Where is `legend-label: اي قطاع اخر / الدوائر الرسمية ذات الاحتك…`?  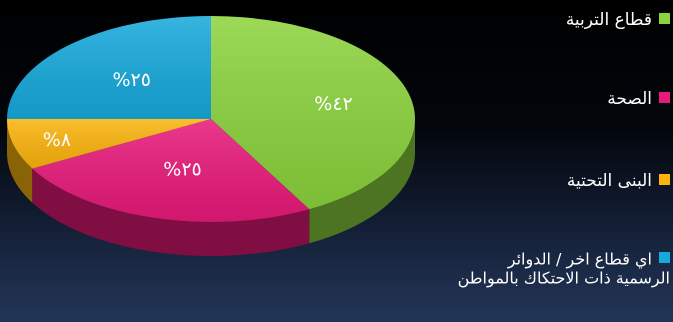 legend-label: اي قطاع اخر / الدوائر الرسمية ذات الاحتك… is located at coordinates (563, 268).